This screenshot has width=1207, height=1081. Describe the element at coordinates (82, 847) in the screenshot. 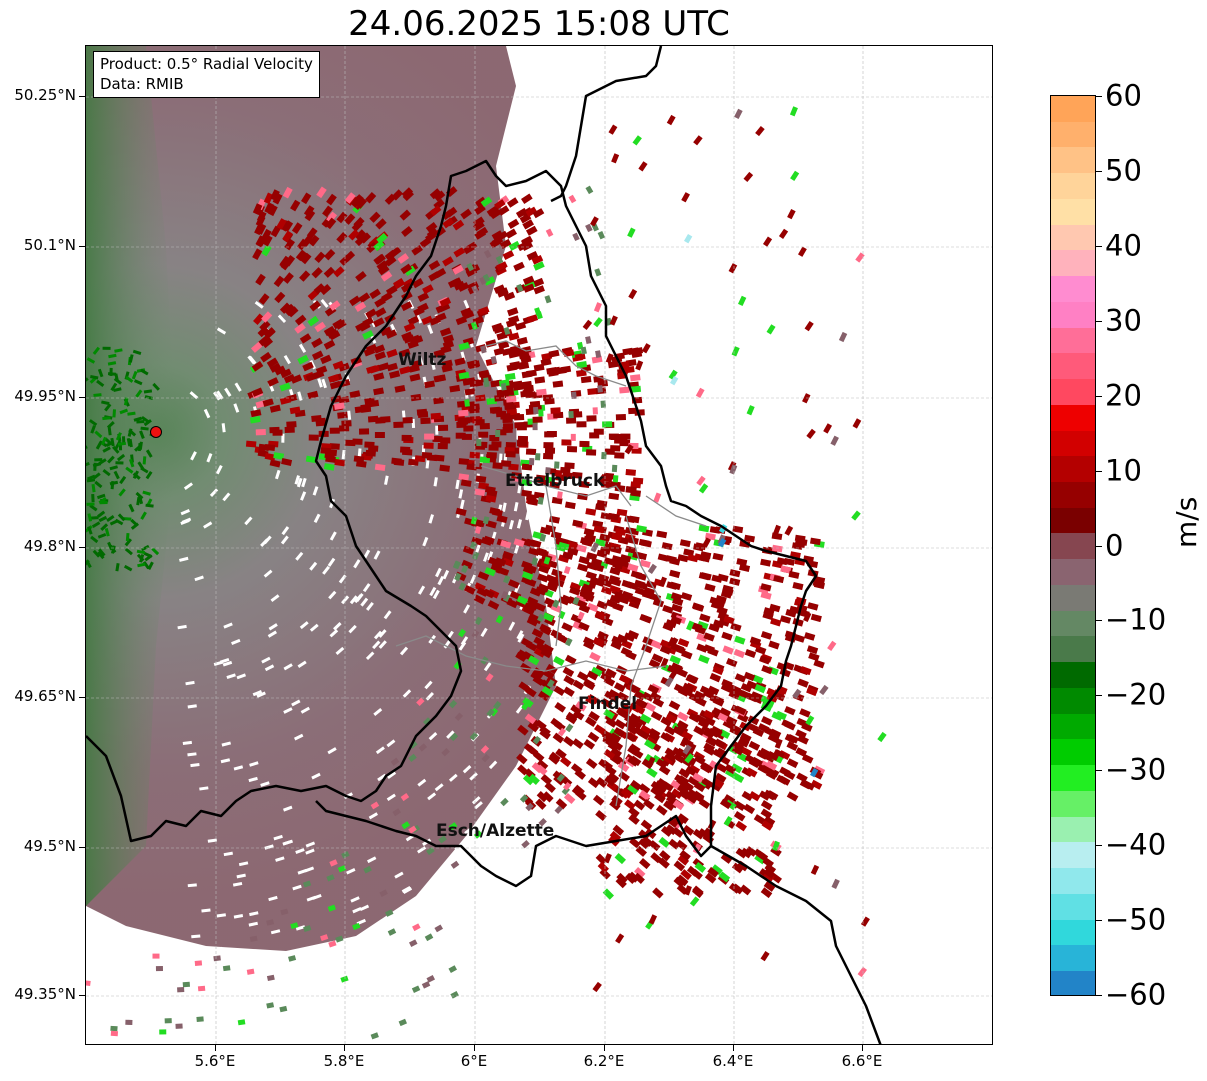

I see `lat-tick` at that location.